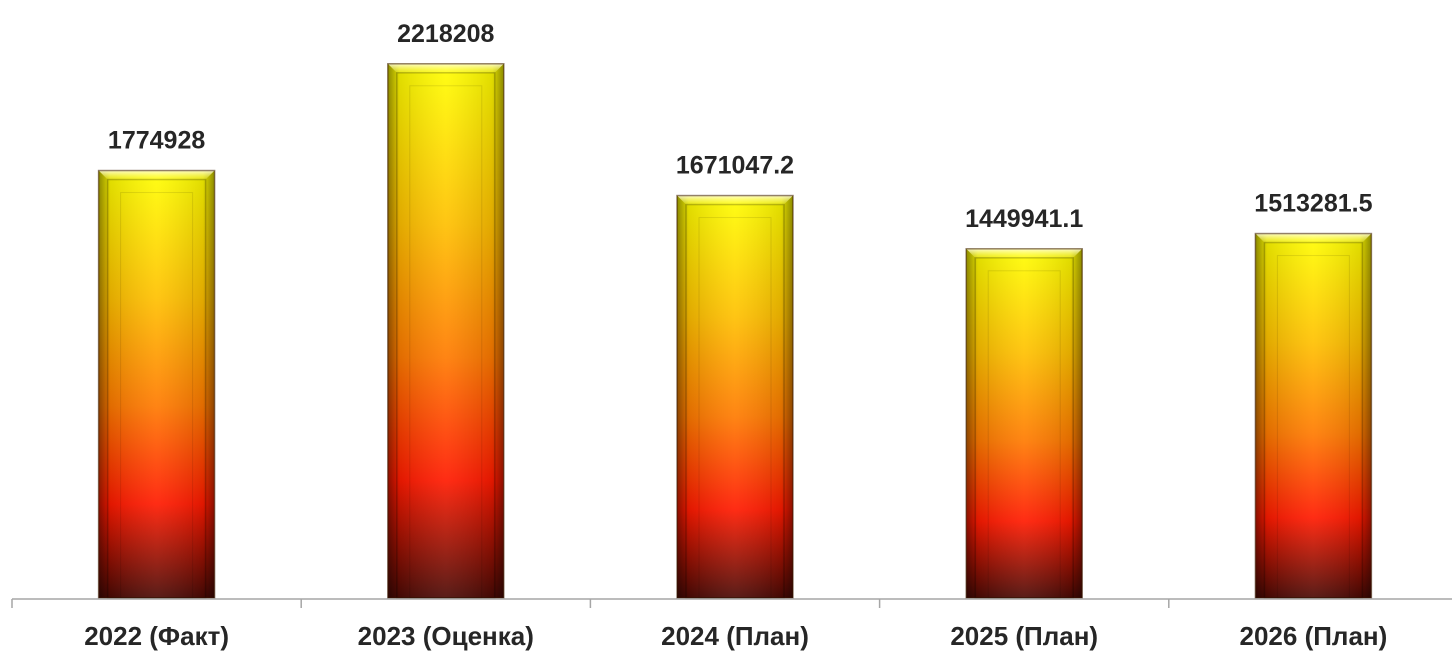  What do you see at coordinates (735, 166) in the screenshot?
I see `data-label: 1671047.2` at bounding box center [735, 166].